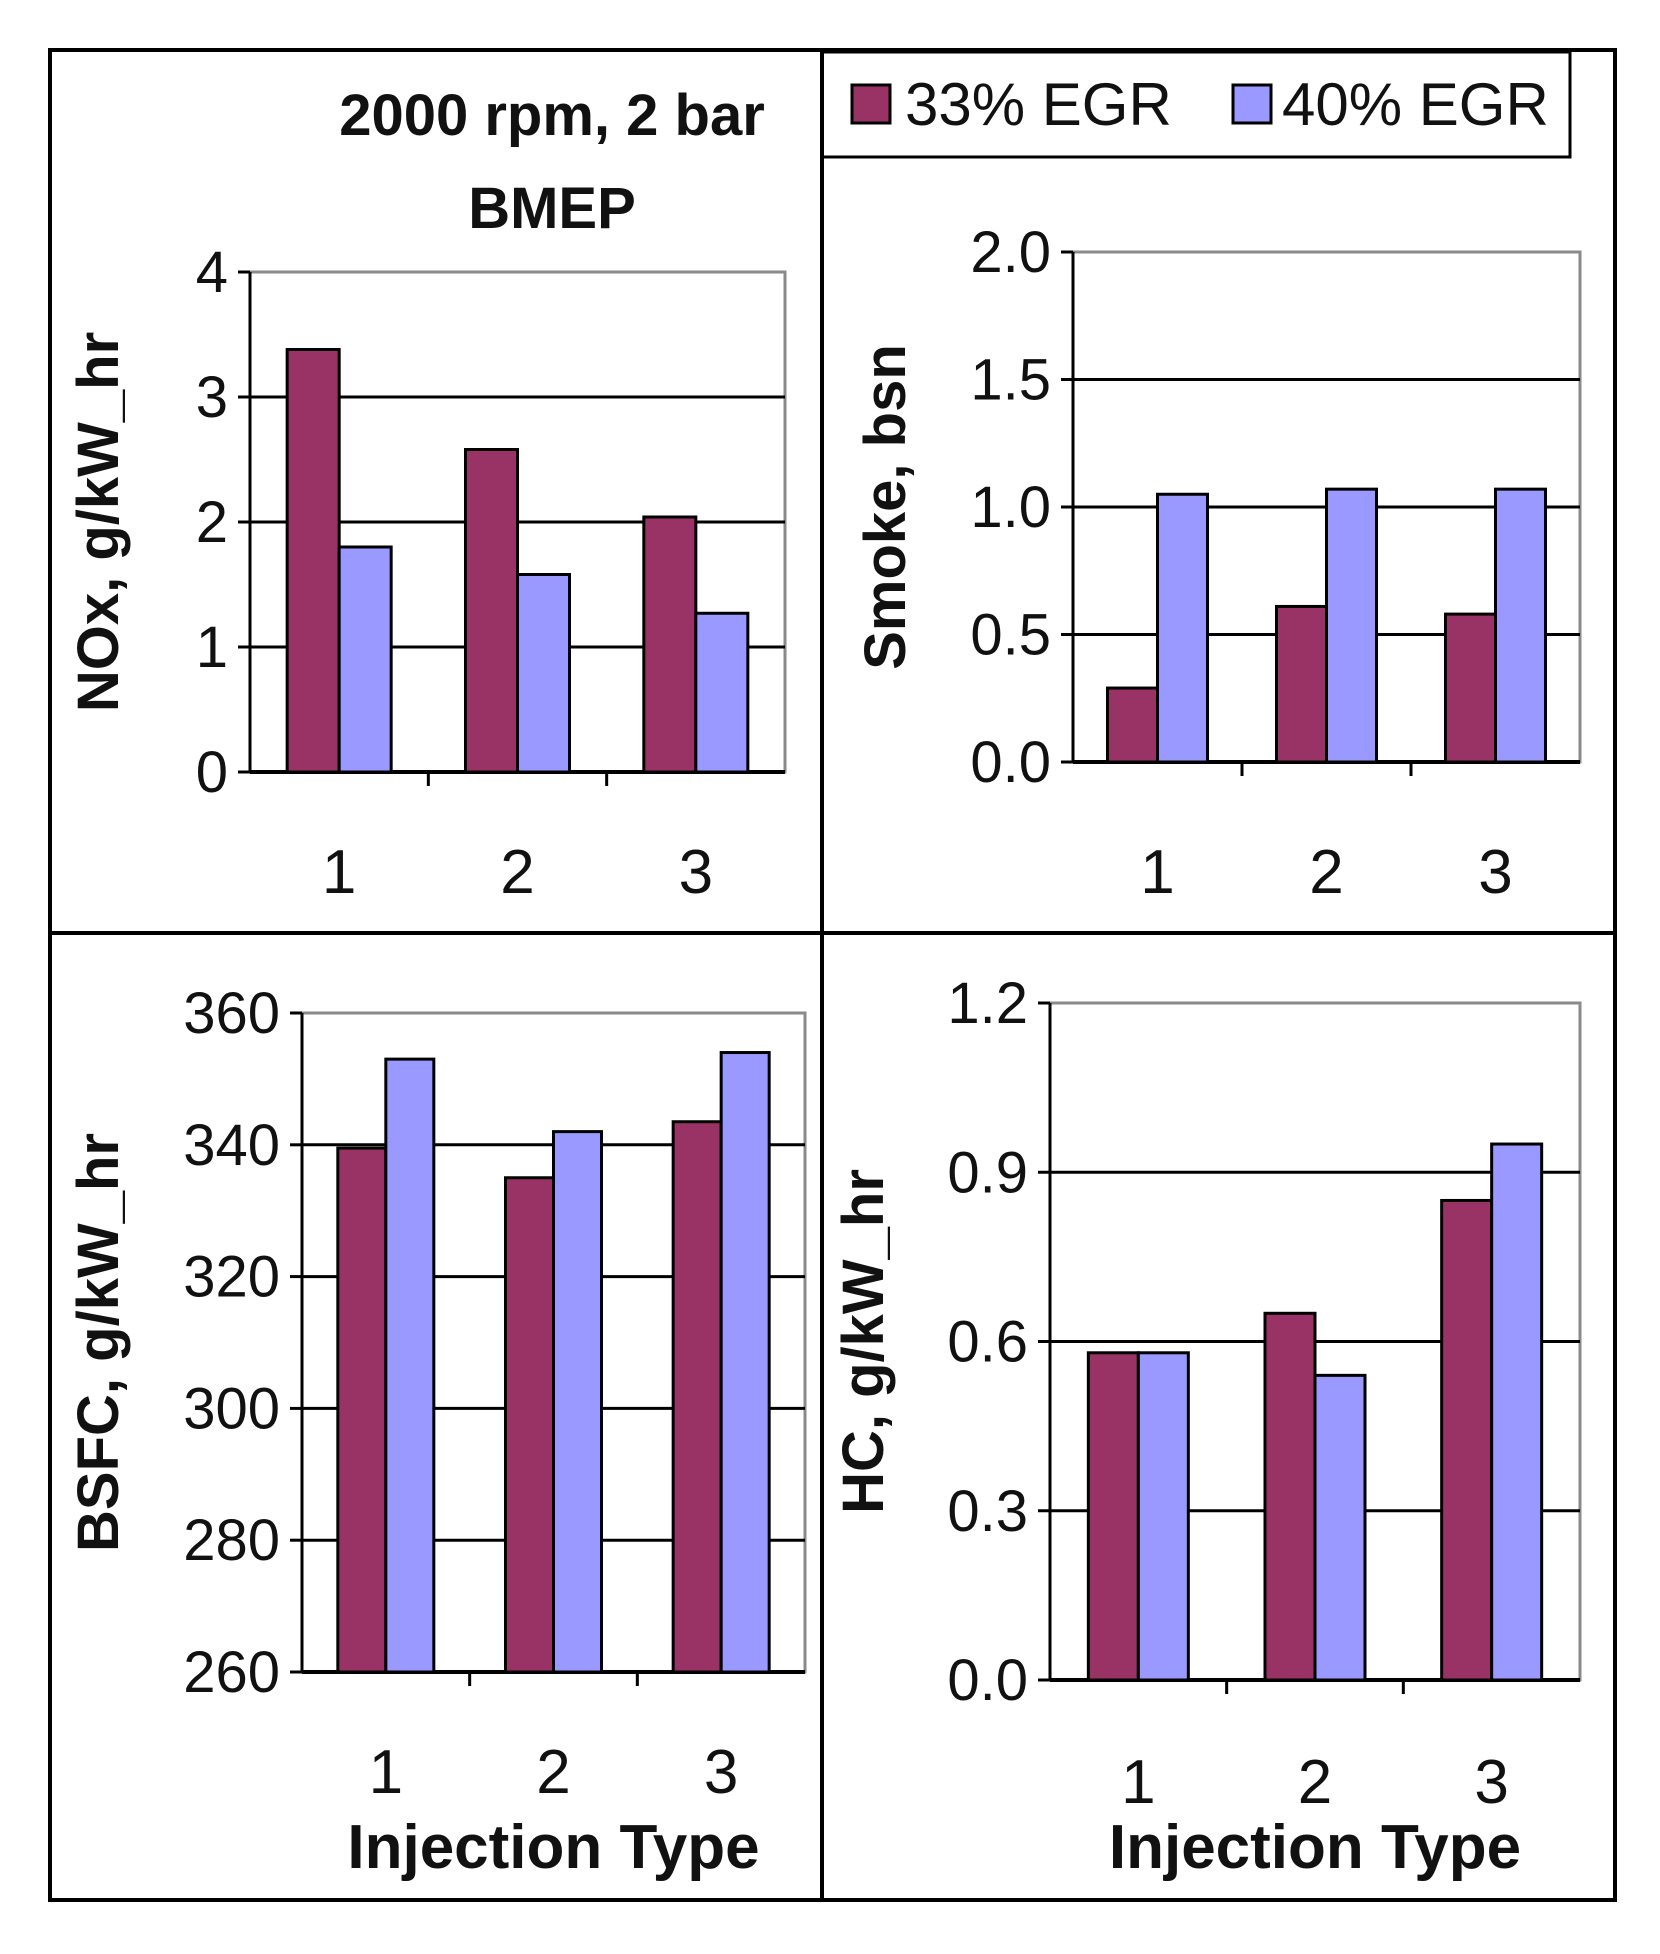  Describe the element at coordinates (1010, 380) in the screenshot. I see `y-tick-label: 1.5` at that location.